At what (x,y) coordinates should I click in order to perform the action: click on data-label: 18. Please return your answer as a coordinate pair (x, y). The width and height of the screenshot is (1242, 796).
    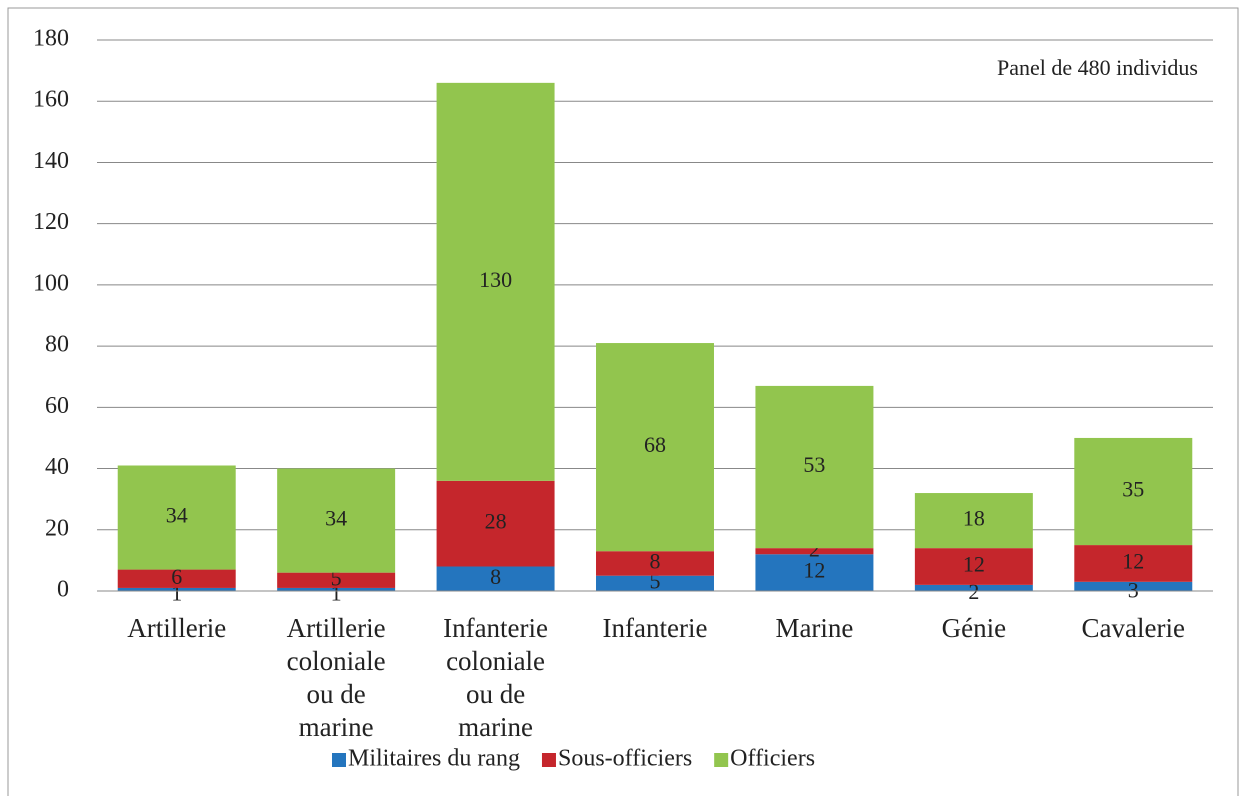
    Looking at the image, I should click on (974, 518).